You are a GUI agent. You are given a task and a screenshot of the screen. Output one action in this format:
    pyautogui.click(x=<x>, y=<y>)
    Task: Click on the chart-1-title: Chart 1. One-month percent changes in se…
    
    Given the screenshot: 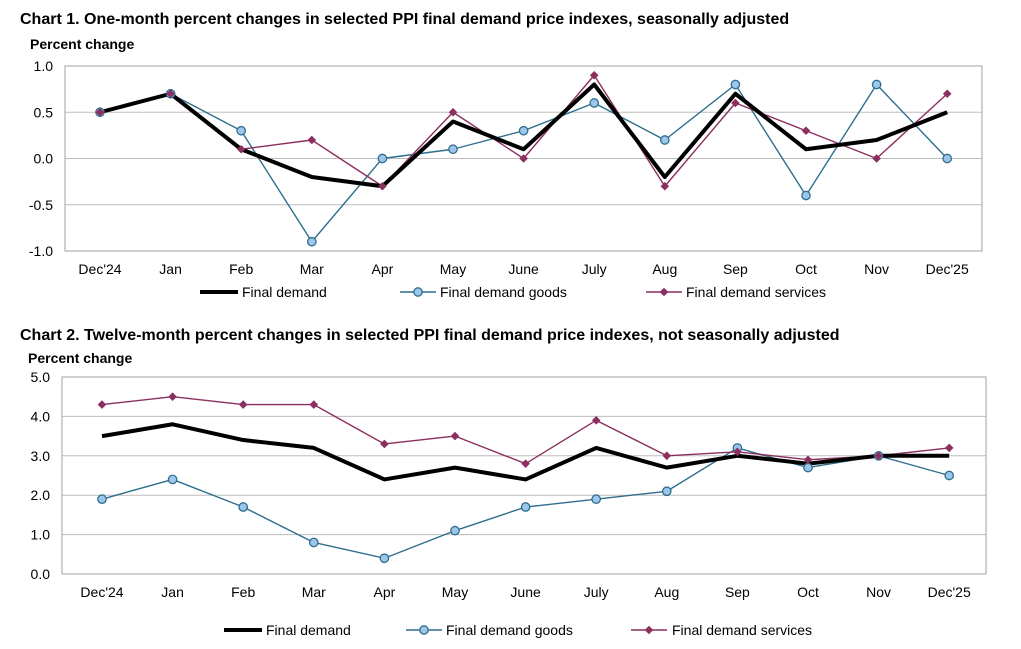 What is the action you would take?
    pyautogui.click(x=405, y=19)
    